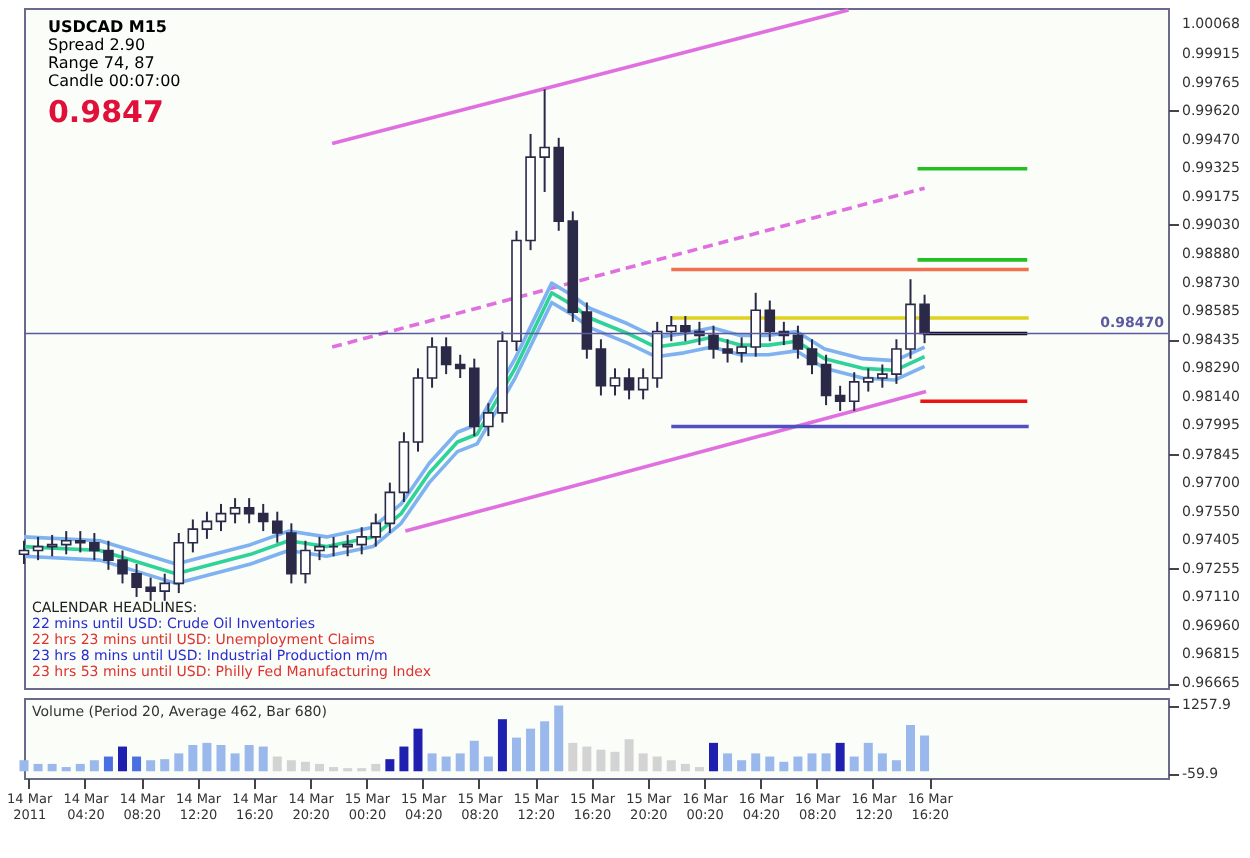  I want to click on annotation: Spread 2.90, so click(97, 45).